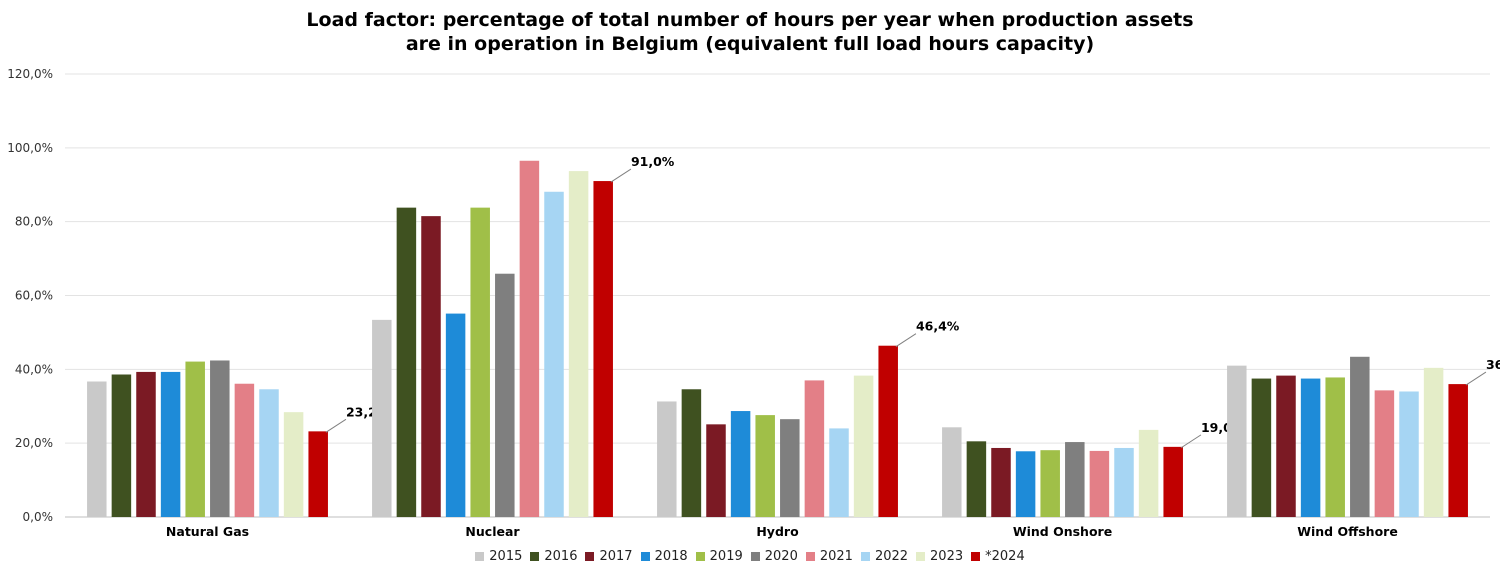 The height and width of the screenshot is (579, 1500). Describe the element at coordinates (616, 556) in the screenshot. I see `legend-label: 2017` at that location.